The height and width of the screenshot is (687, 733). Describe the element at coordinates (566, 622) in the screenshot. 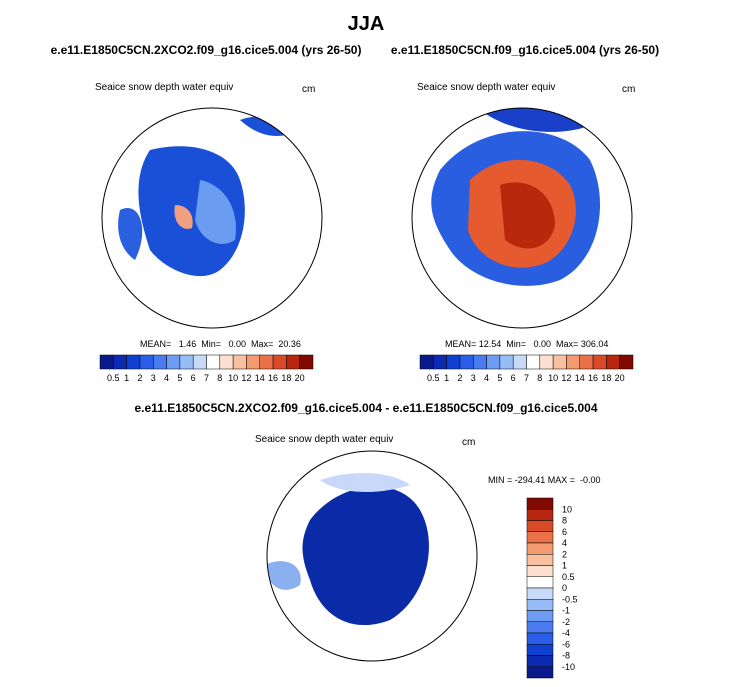

I see `colorbar-label: -2` at that location.